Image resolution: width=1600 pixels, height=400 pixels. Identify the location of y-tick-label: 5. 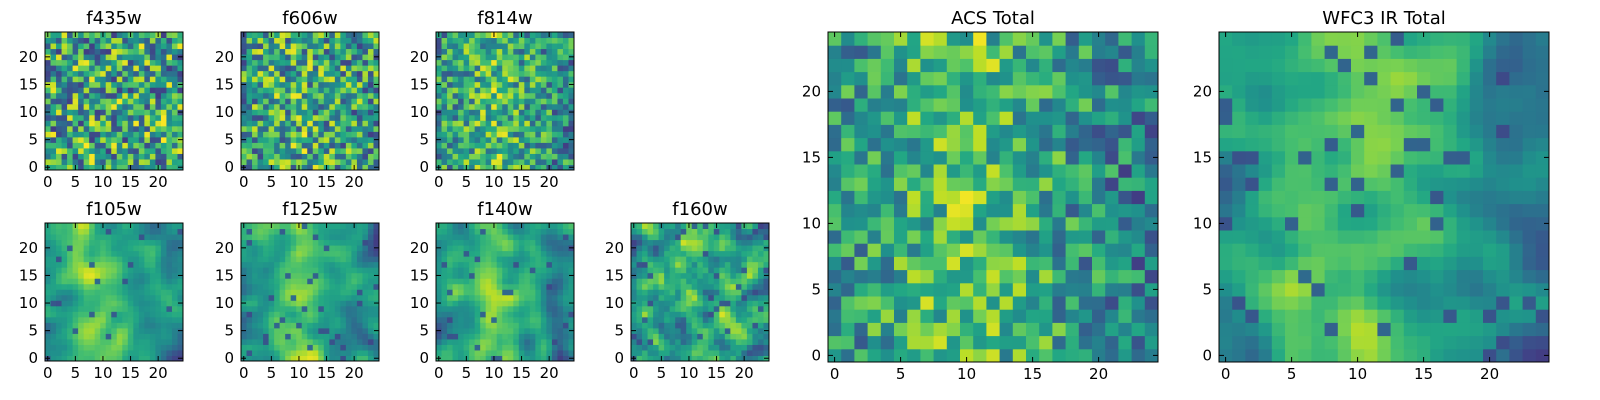
(619, 331).